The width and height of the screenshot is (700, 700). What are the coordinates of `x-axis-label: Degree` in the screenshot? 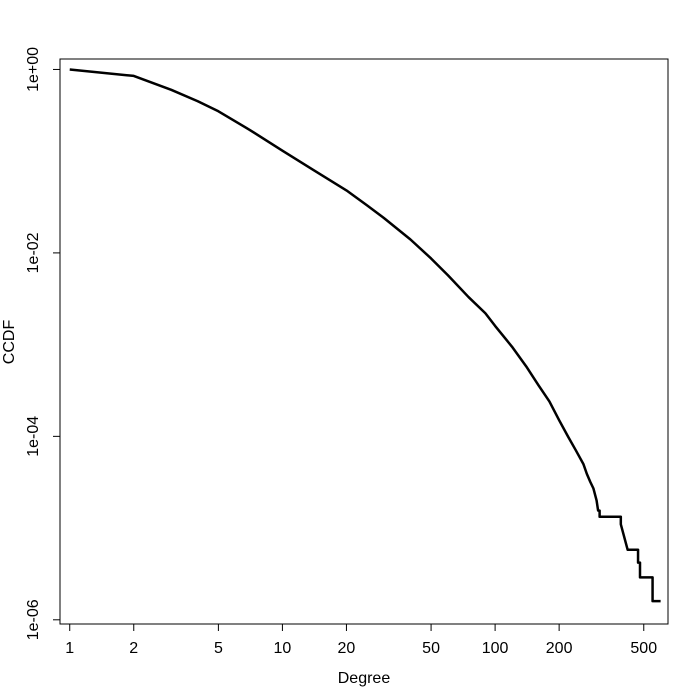 It's located at (364, 678).